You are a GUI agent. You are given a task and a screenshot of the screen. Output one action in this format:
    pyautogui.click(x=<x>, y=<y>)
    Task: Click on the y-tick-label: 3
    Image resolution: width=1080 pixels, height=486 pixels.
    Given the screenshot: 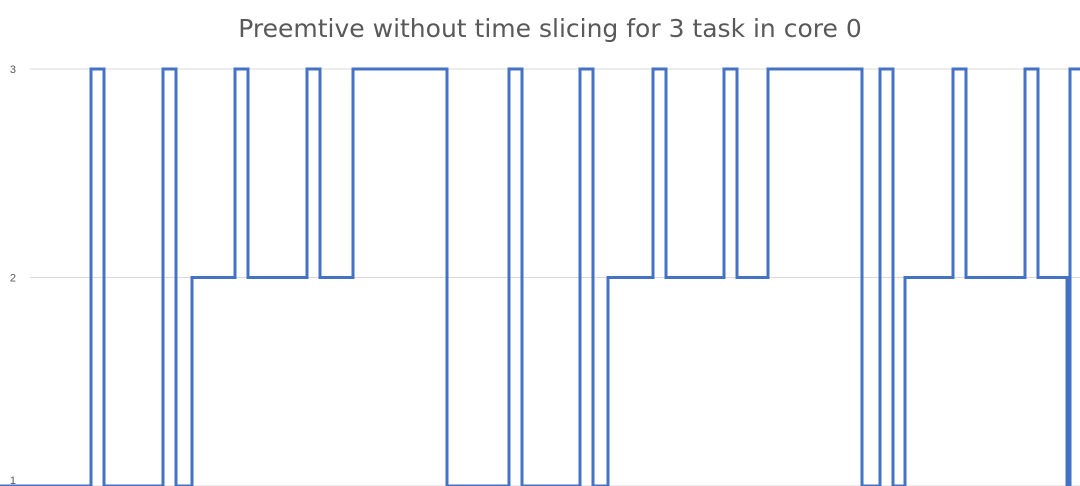 What is the action you would take?
    pyautogui.click(x=13, y=70)
    